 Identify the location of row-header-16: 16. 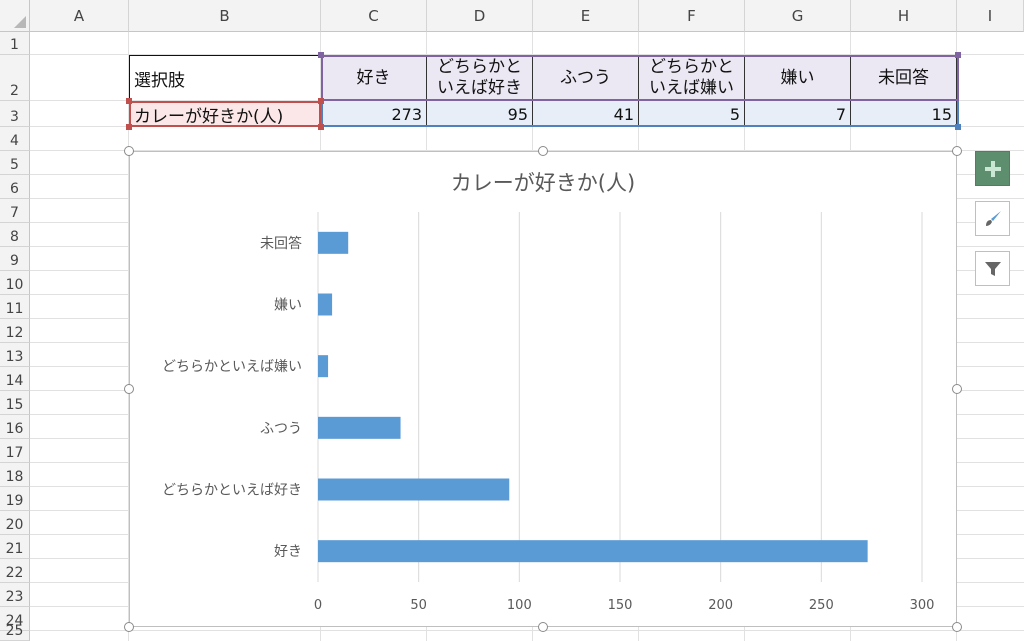
(15, 427).